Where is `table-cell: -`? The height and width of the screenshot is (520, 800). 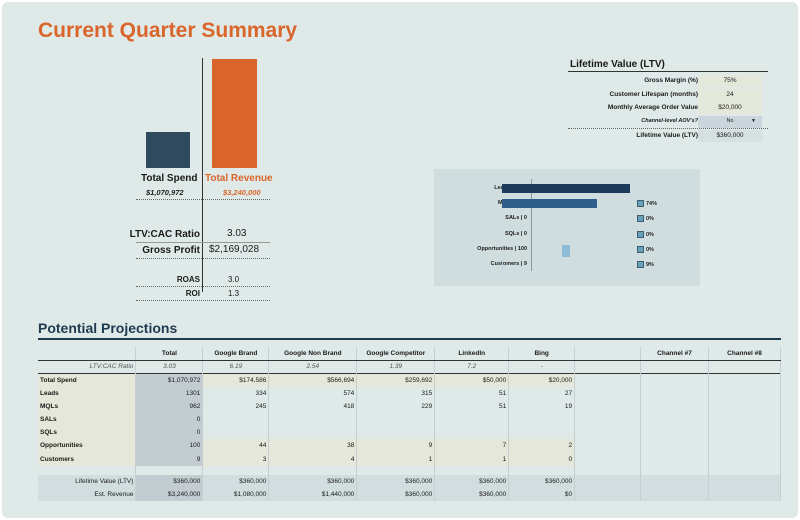
table-cell: - is located at coordinates (542, 367).